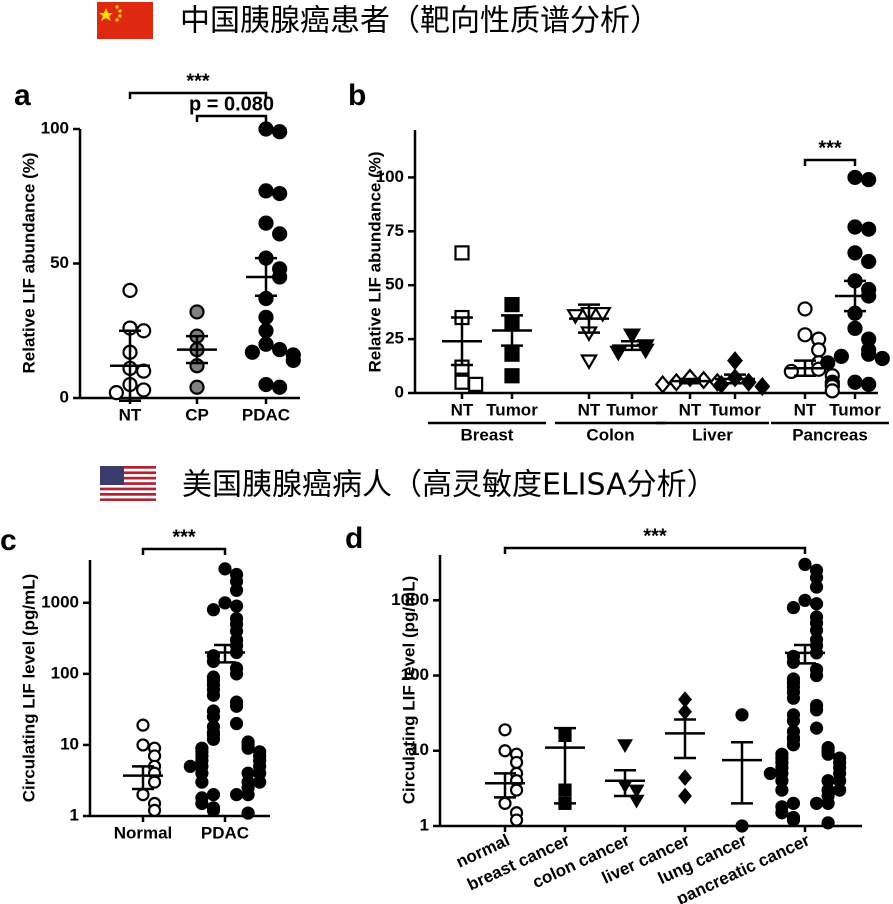 The width and height of the screenshot is (893, 904). Describe the element at coordinates (128, 483) in the screenshot. I see `us-flag` at that location.